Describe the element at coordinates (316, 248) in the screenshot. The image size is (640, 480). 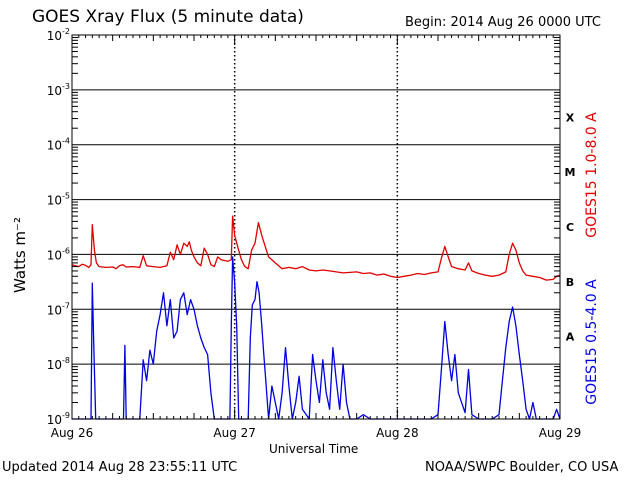
I see `series-long-channel-line` at that location.